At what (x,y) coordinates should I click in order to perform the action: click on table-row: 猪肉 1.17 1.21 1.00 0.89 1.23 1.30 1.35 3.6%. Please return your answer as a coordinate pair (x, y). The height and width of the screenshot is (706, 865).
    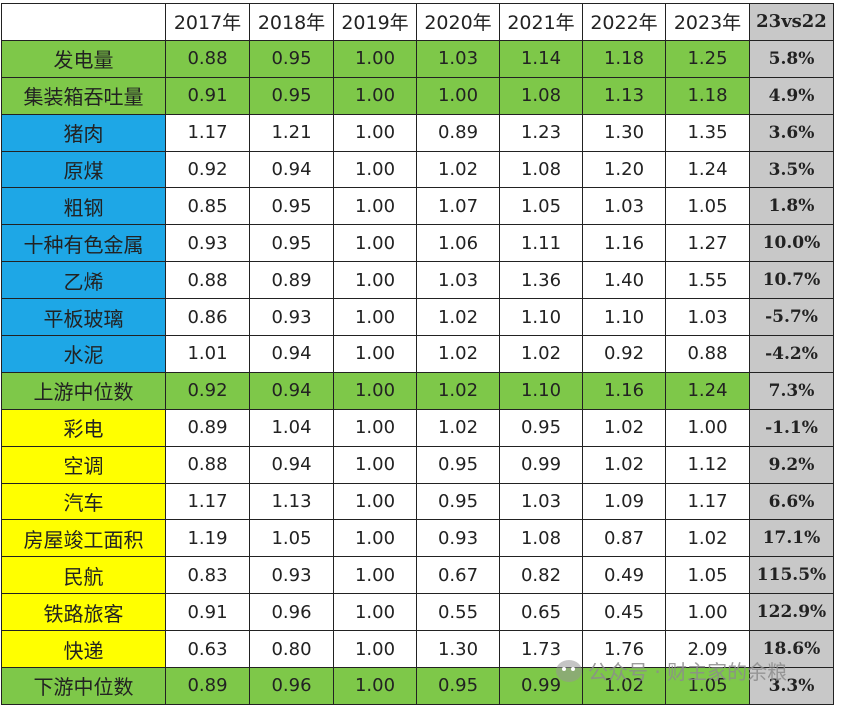
    Looking at the image, I should click on (417, 132).